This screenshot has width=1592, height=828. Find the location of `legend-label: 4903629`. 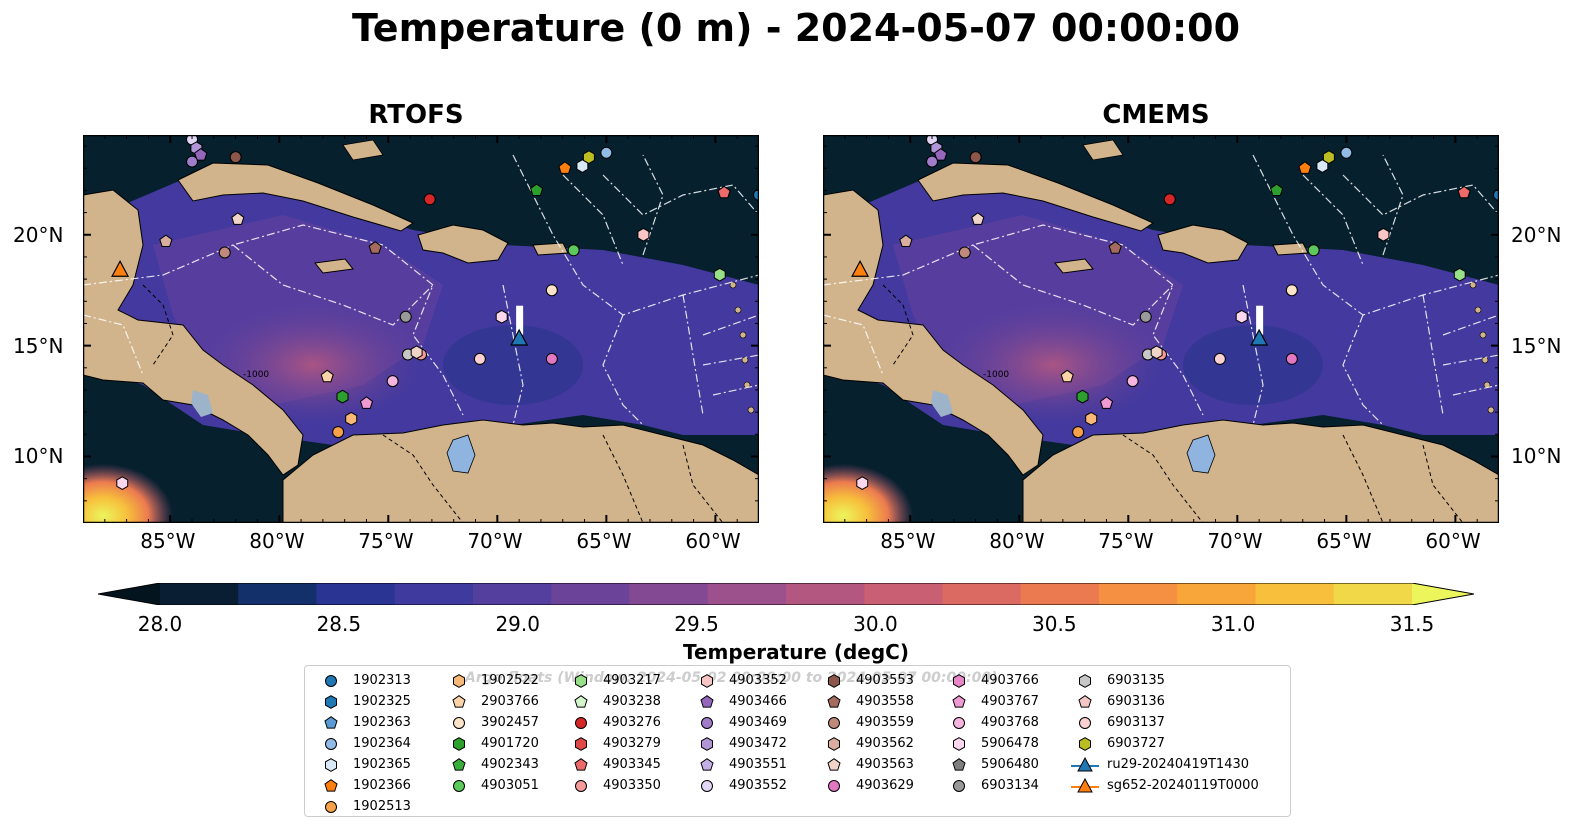

legend-label: 4903629 is located at coordinates (885, 785).